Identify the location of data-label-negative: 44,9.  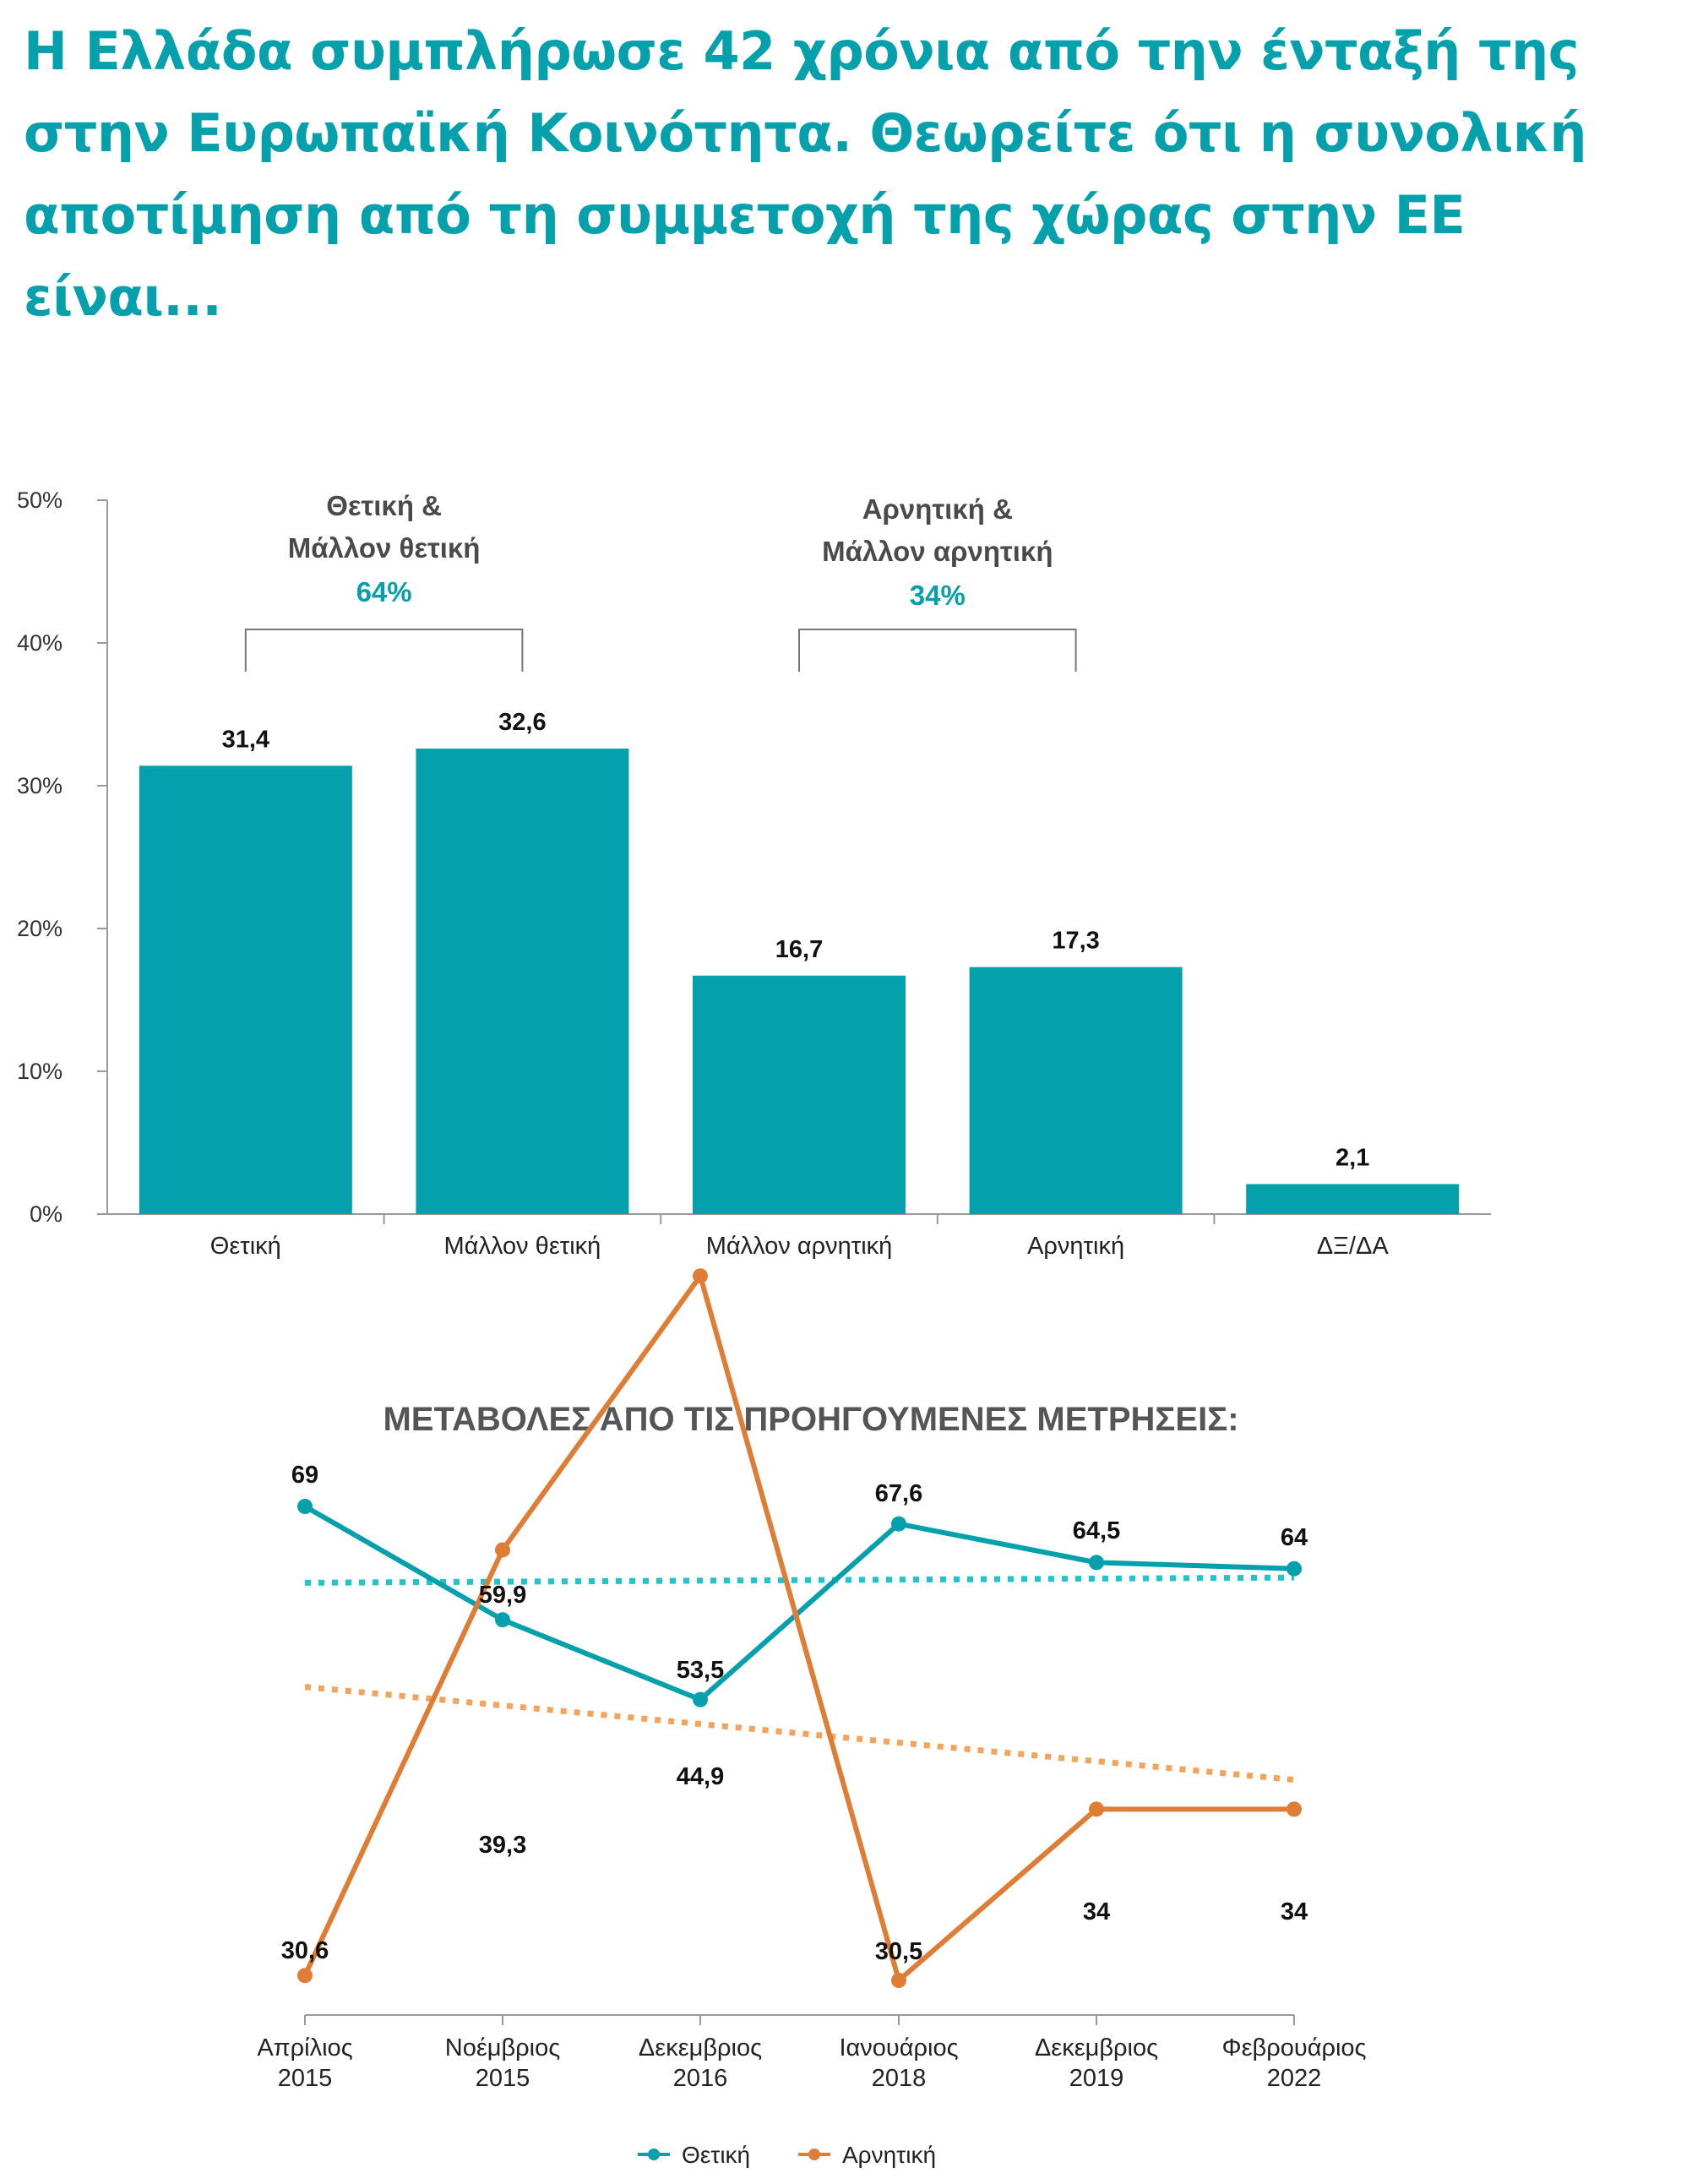
(700, 1776).